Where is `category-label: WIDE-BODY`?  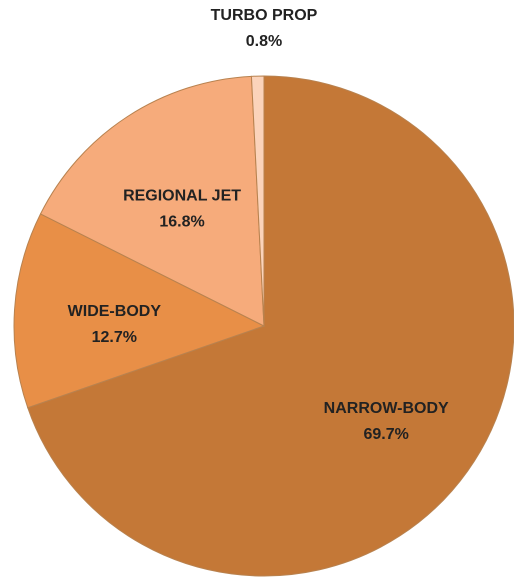
category-label: WIDE-BODY is located at coordinates (115, 311).